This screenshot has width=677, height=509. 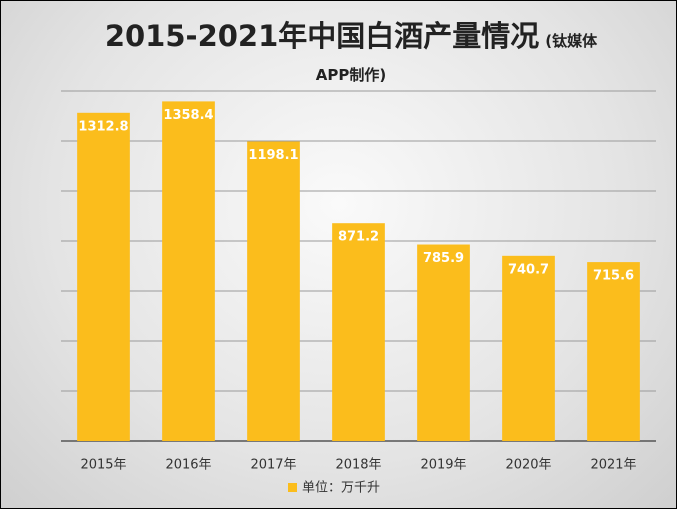 What do you see at coordinates (613, 276) in the screenshot?
I see `value-label: 715.6` at bounding box center [613, 276].